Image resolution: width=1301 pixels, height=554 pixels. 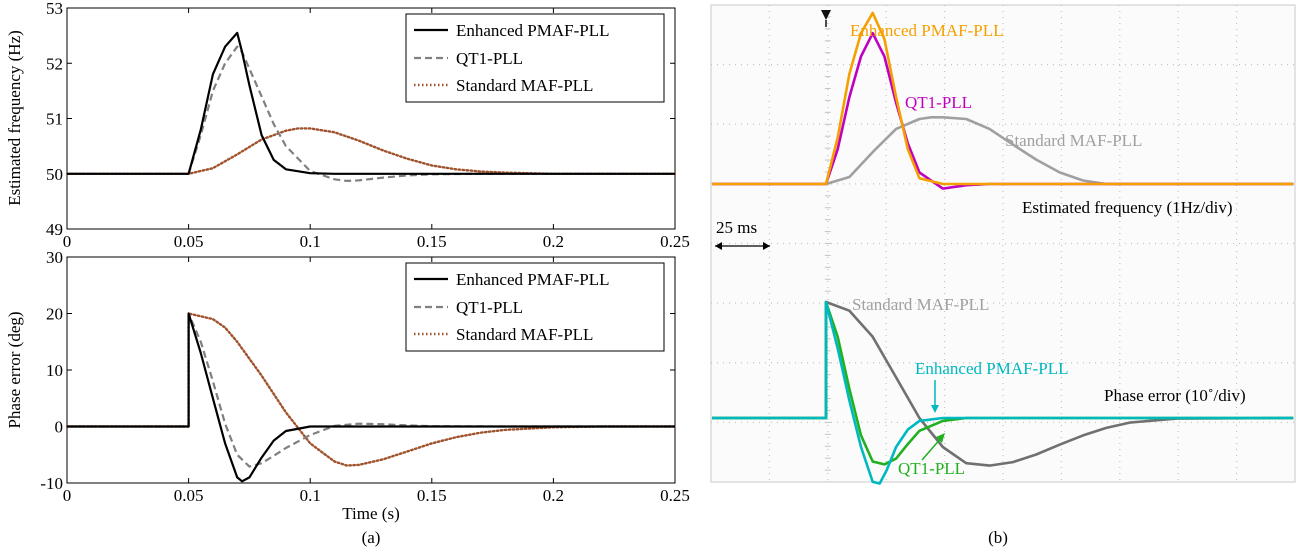 I want to click on phase-plot-xtick-label: 0.05, so click(x=189, y=495).